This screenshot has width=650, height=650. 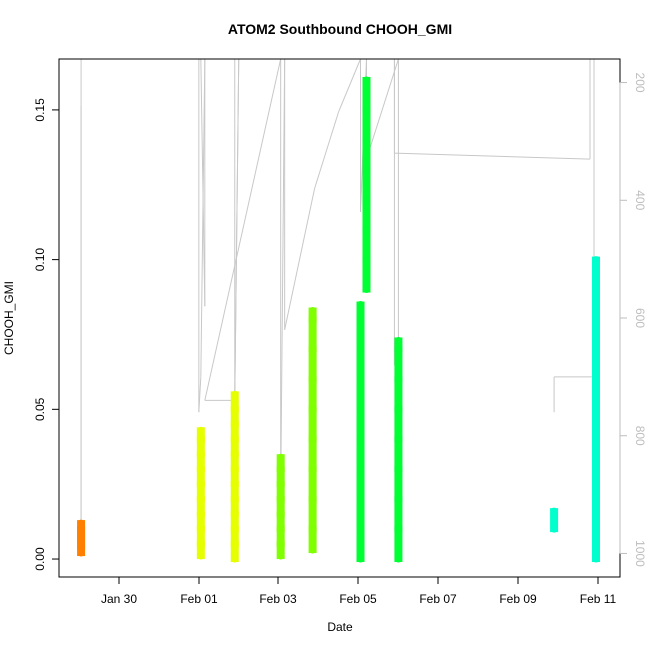 What do you see at coordinates (518, 599) in the screenshot?
I see `x-tick-label: Feb 09` at bounding box center [518, 599].